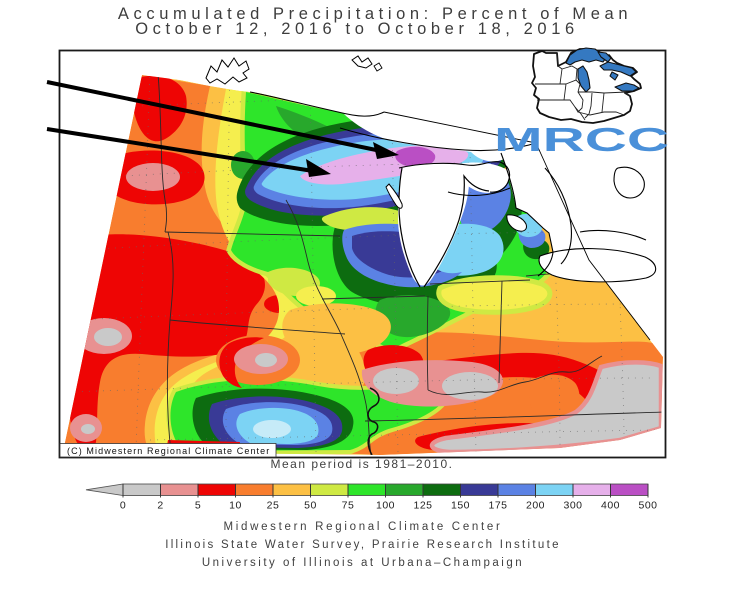  Describe the element at coordinates (168, 451) in the screenshot. I see `svg-text:(C) Midwestern Regional Climat: (C) Midwestern Regional Climate Center` at that location.